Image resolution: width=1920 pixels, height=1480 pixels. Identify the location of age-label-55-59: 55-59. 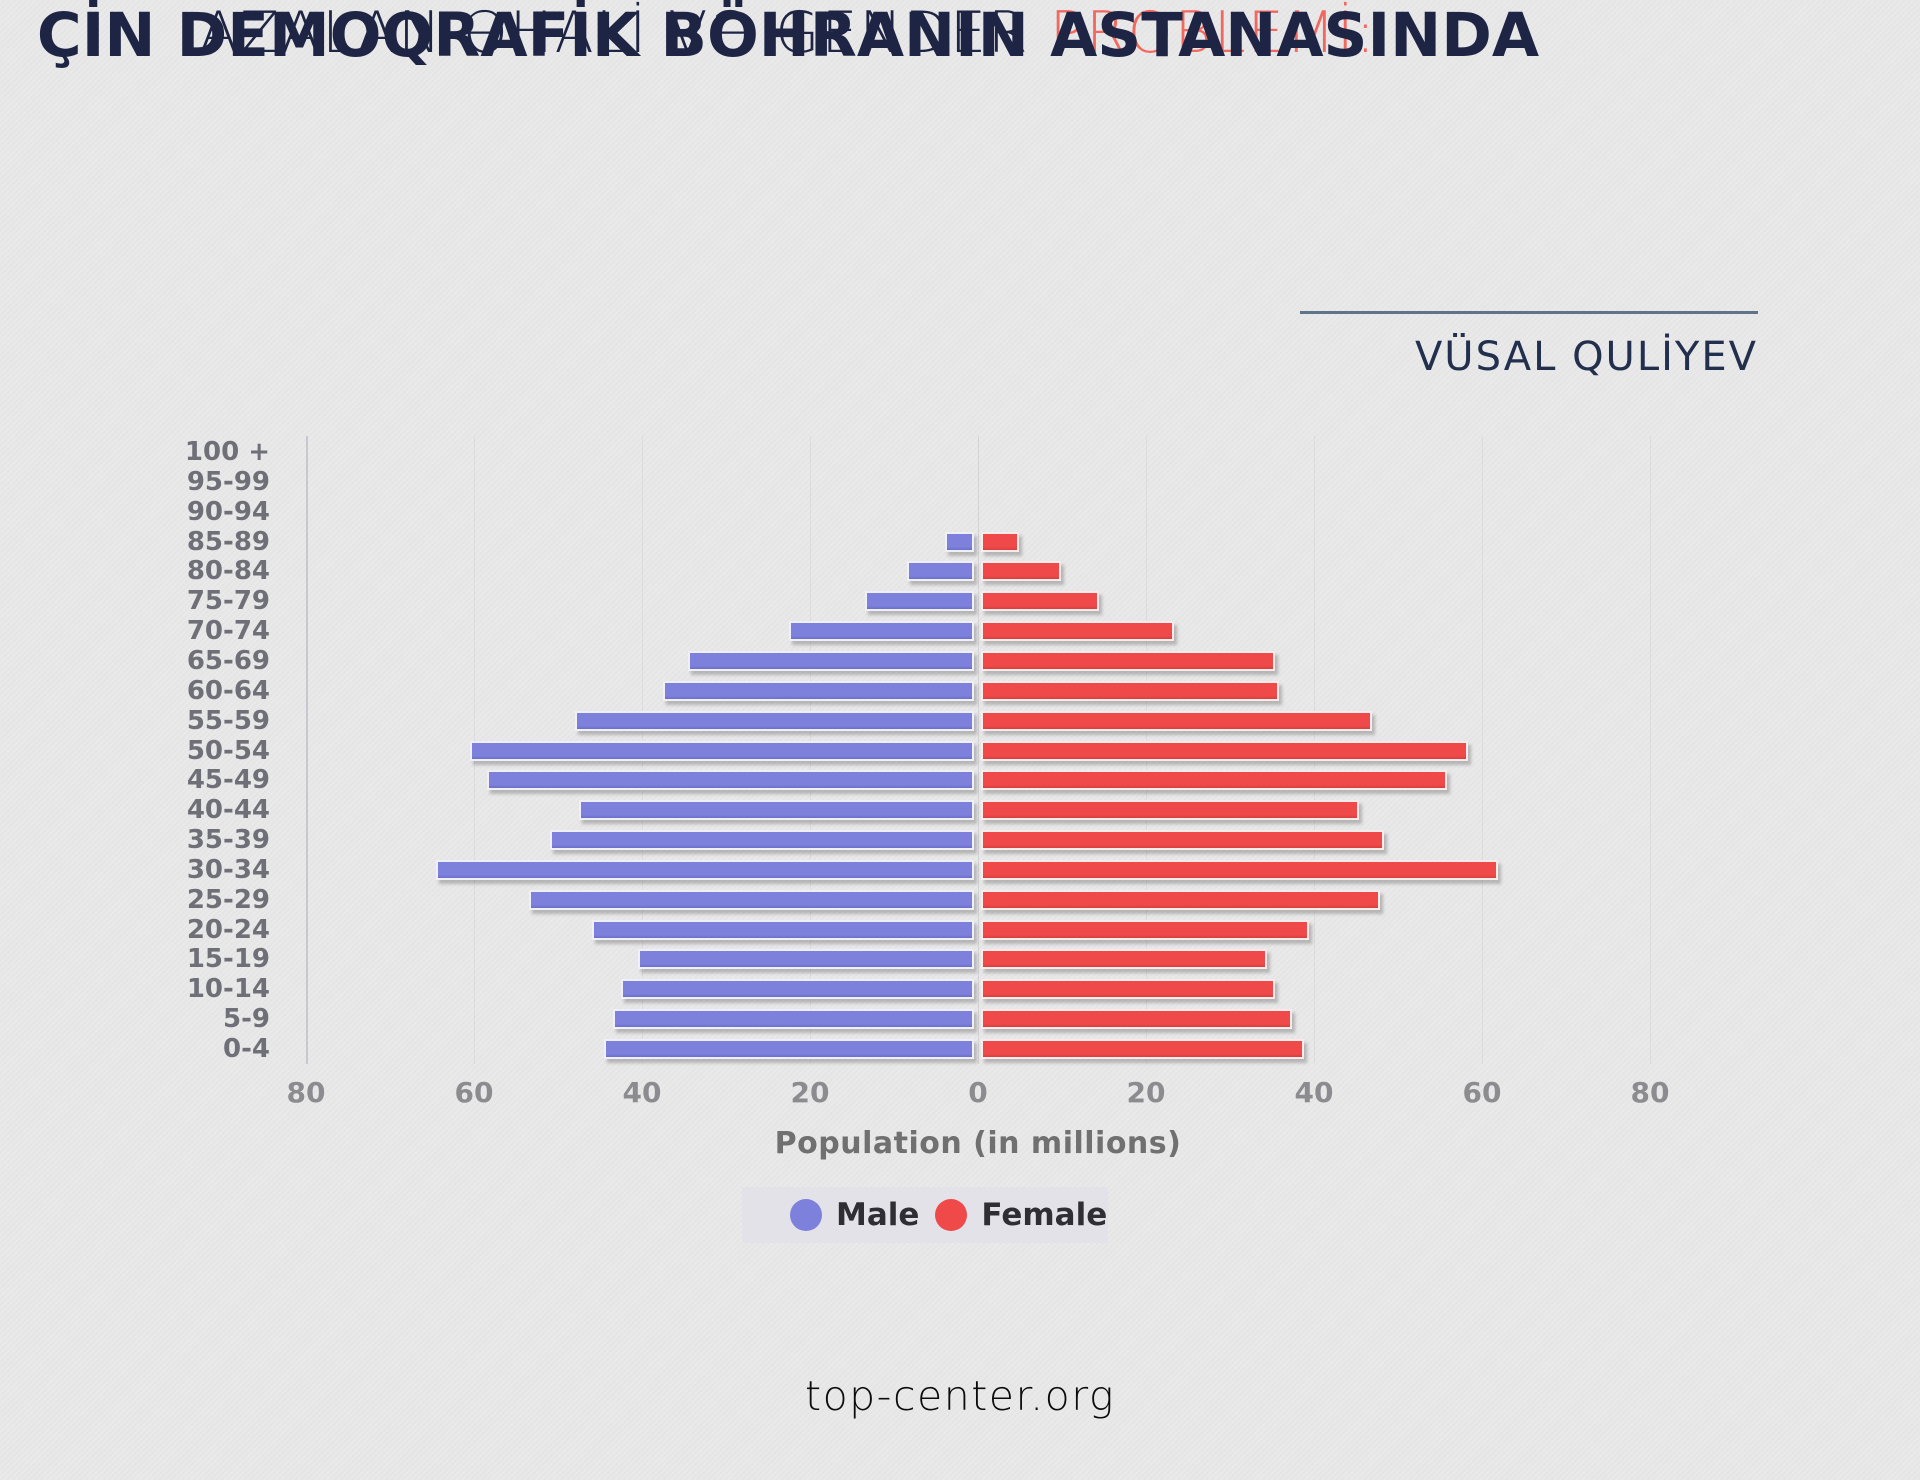
(228, 720).